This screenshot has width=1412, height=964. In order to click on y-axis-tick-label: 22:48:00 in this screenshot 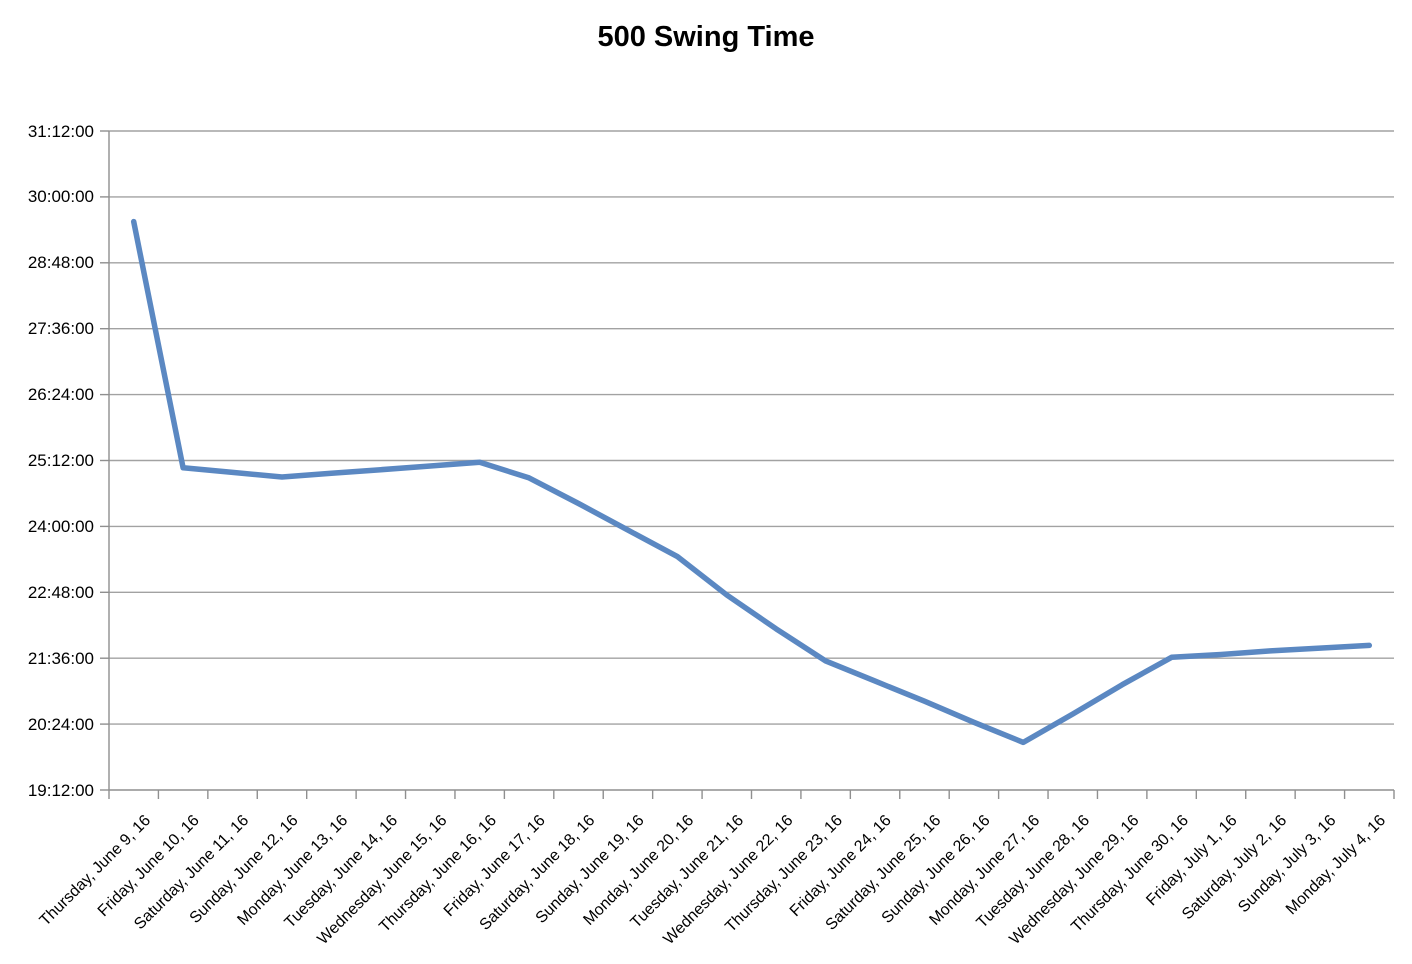, I will do `click(60, 592)`.